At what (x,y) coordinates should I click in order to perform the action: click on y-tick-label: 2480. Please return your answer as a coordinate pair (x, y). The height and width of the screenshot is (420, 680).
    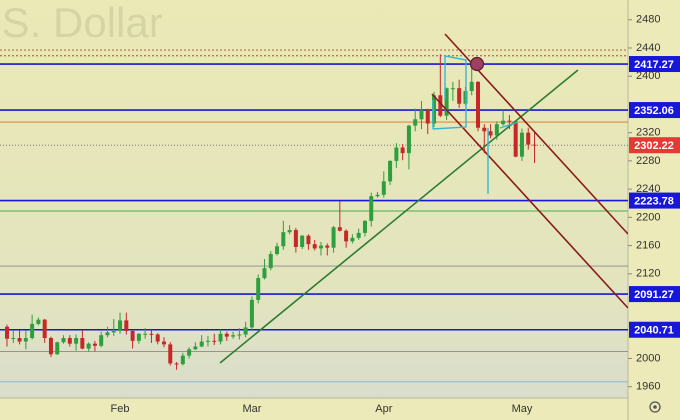
    Looking at the image, I should click on (648, 20).